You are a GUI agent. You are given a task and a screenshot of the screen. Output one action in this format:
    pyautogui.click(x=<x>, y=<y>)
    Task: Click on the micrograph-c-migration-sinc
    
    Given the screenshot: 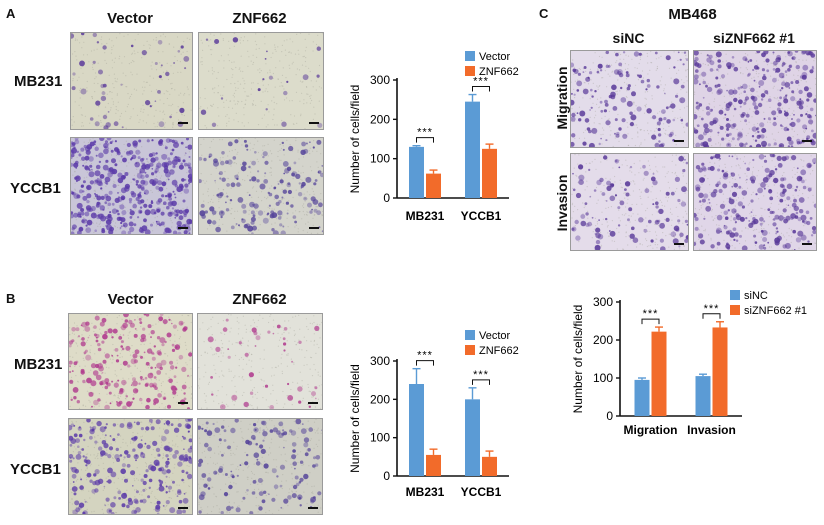 What is the action you would take?
    pyautogui.click(x=629, y=99)
    